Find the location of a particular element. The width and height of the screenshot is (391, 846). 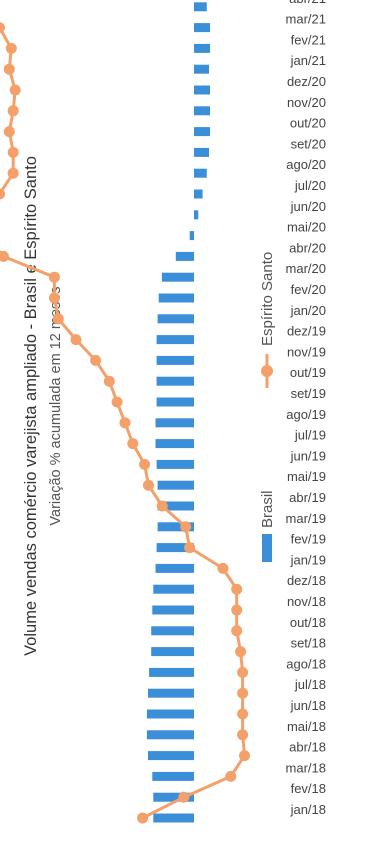

x-tick-label: mar/21 is located at coordinates (306, 19).